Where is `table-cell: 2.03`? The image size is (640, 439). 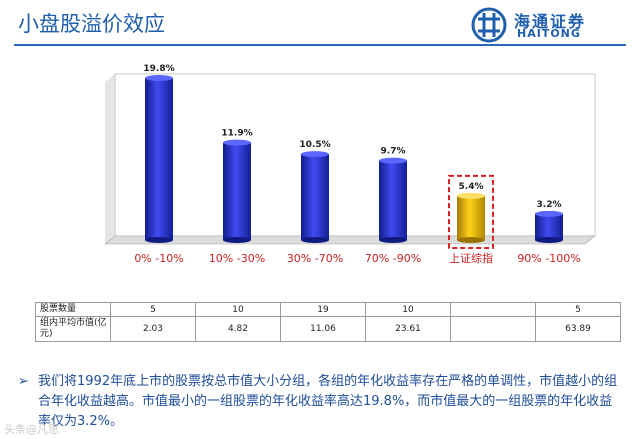 table-cell: 2.03 is located at coordinates (153, 329).